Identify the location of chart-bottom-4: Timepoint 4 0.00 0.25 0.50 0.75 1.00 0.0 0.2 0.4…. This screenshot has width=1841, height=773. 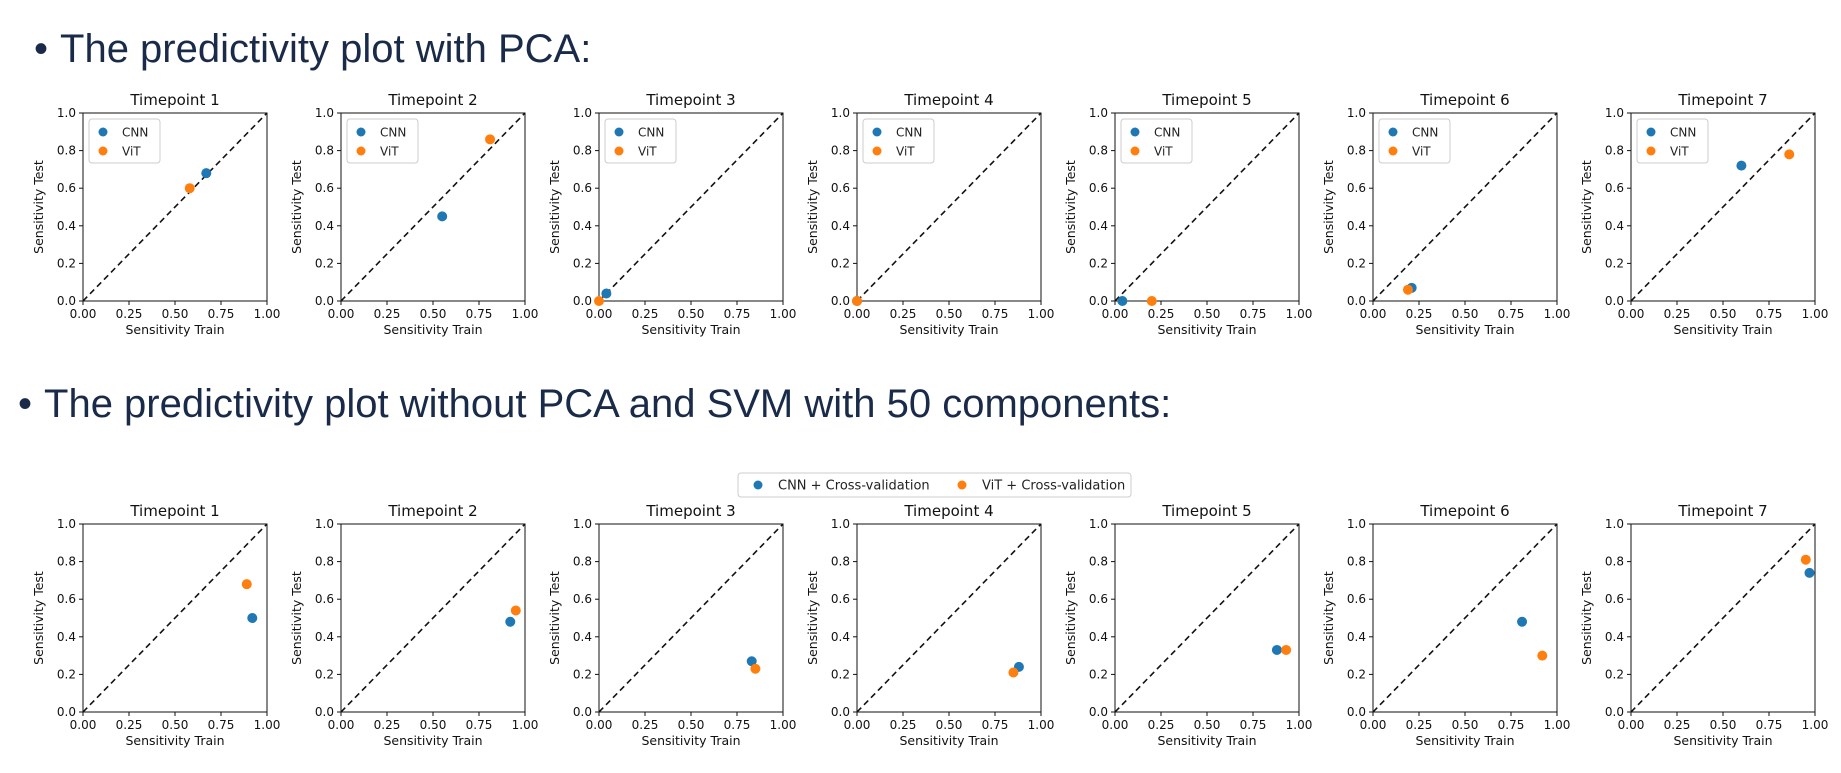
(929, 625).